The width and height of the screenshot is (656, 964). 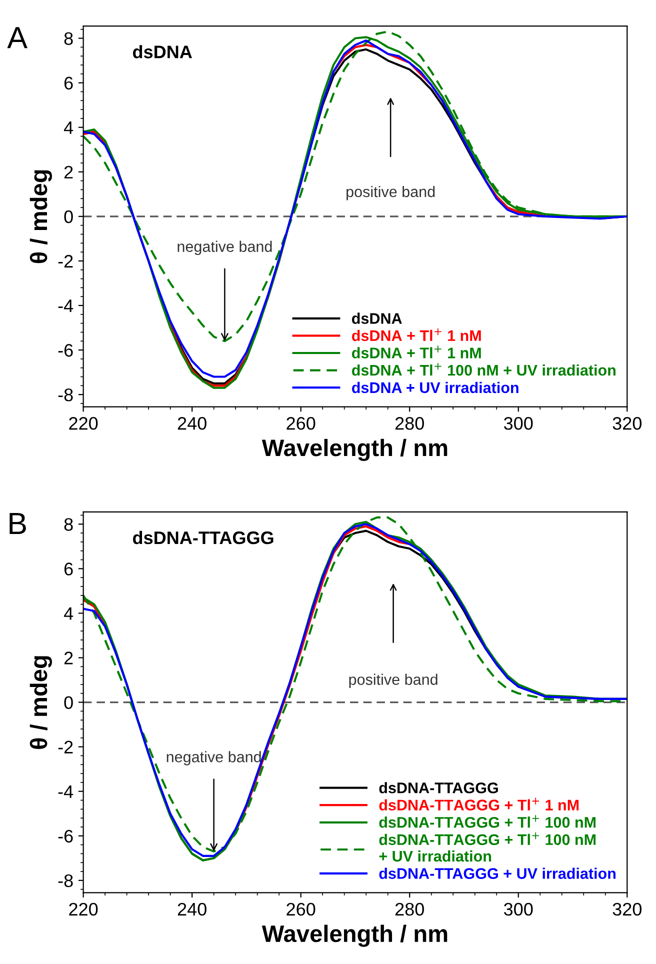 I want to click on legend-label: dsDNA + UV irradiation, so click(x=435, y=388).